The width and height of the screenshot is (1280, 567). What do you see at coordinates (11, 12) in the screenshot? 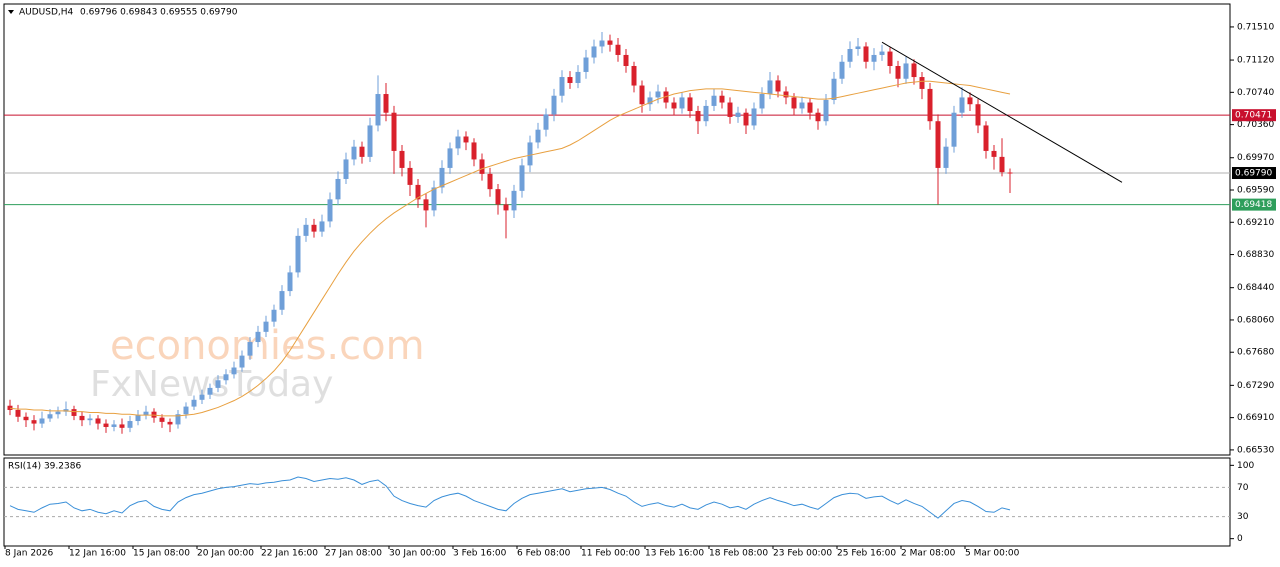
I see `menu-arrow` at bounding box center [11, 12].